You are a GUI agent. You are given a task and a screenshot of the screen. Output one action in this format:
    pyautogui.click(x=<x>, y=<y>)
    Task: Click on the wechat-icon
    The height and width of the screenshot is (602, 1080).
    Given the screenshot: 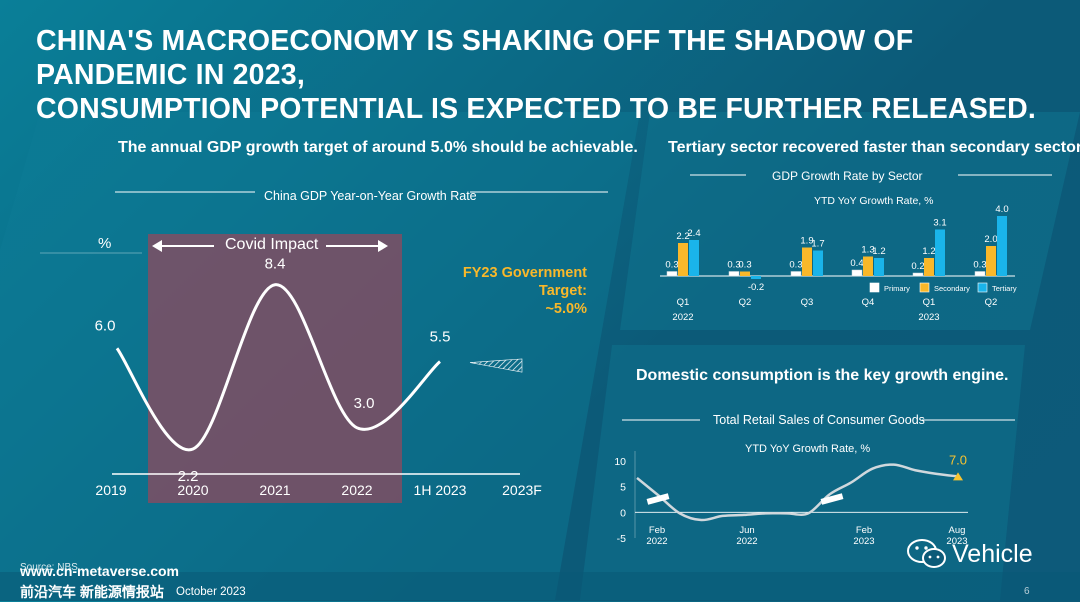 What is the action you would take?
    pyautogui.click(x=926, y=553)
    